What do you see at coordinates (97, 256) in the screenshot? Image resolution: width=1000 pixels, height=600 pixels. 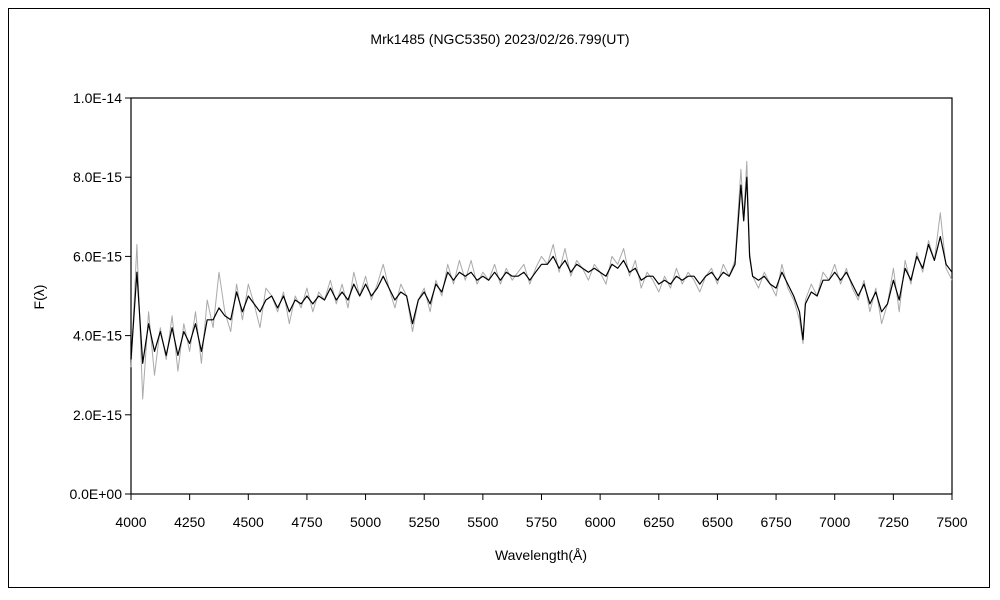 I see `y-tick-label: 6.0E-15` at bounding box center [97, 256].